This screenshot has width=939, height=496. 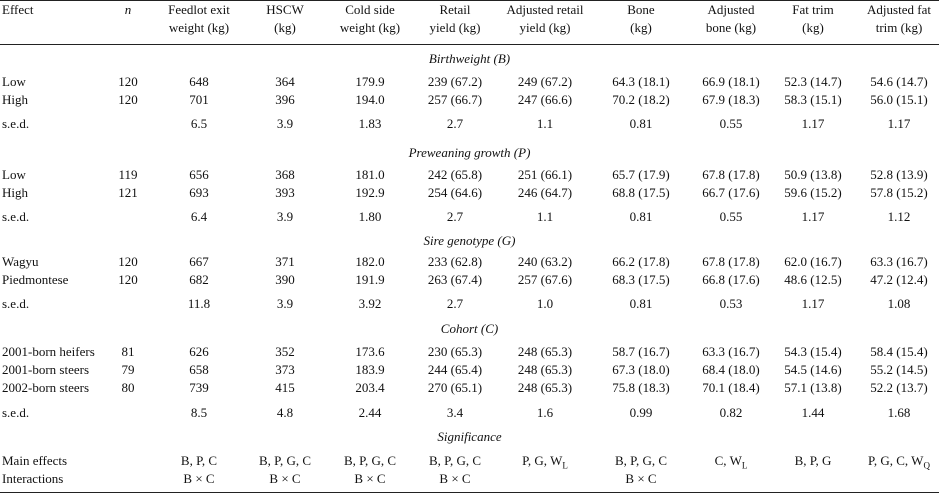 What do you see at coordinates (455, 81) in the screenshot?
I see `table-cell: 239 (67.2)` at bounding box center [455, 81].